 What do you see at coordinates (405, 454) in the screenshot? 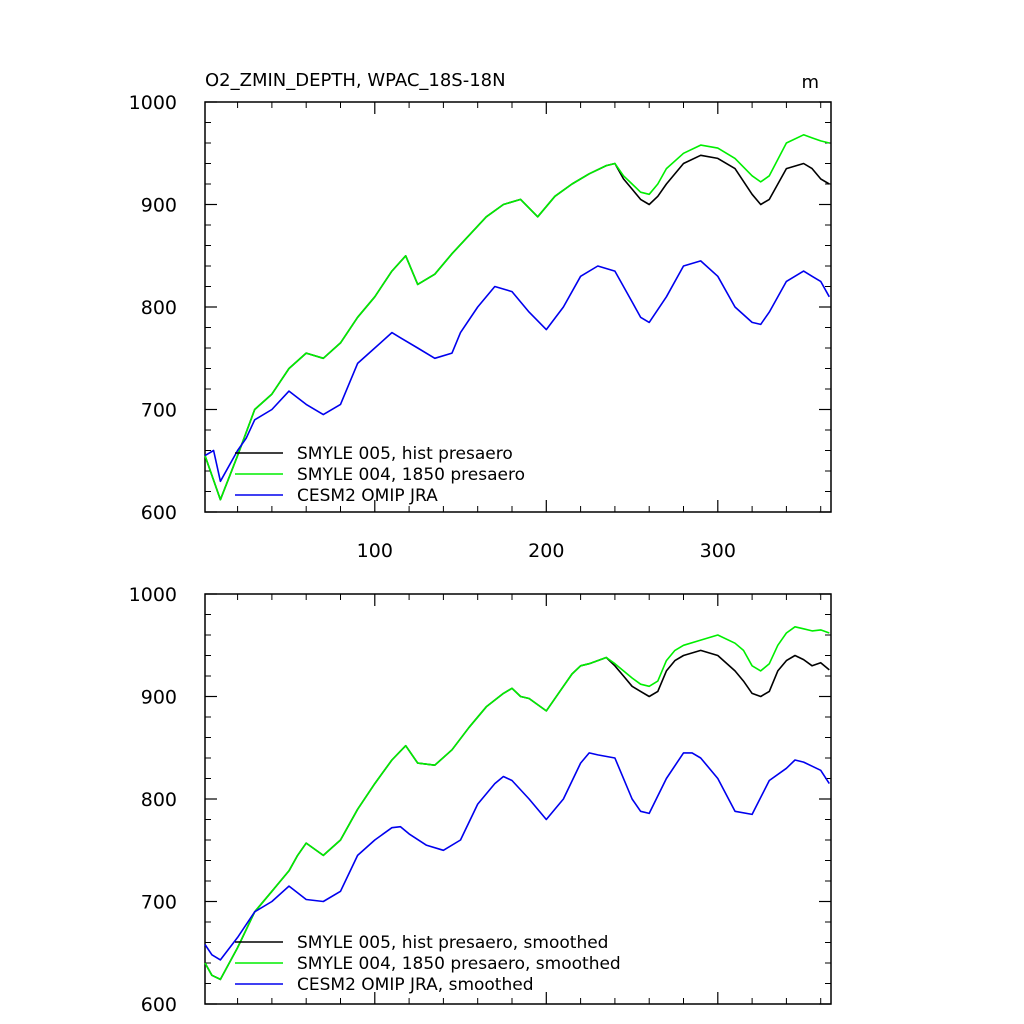
I see `legend-label: SMYLE 005, hist presaero` at bounding box center [405, 454].